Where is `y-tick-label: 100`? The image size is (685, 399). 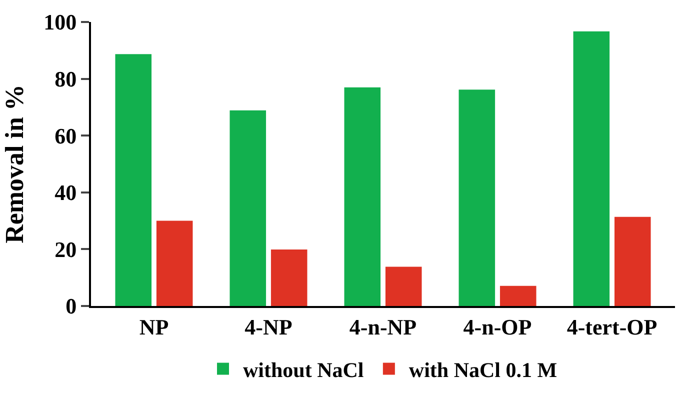
y-tick-label: 100 is located at coordinates (60, 22).